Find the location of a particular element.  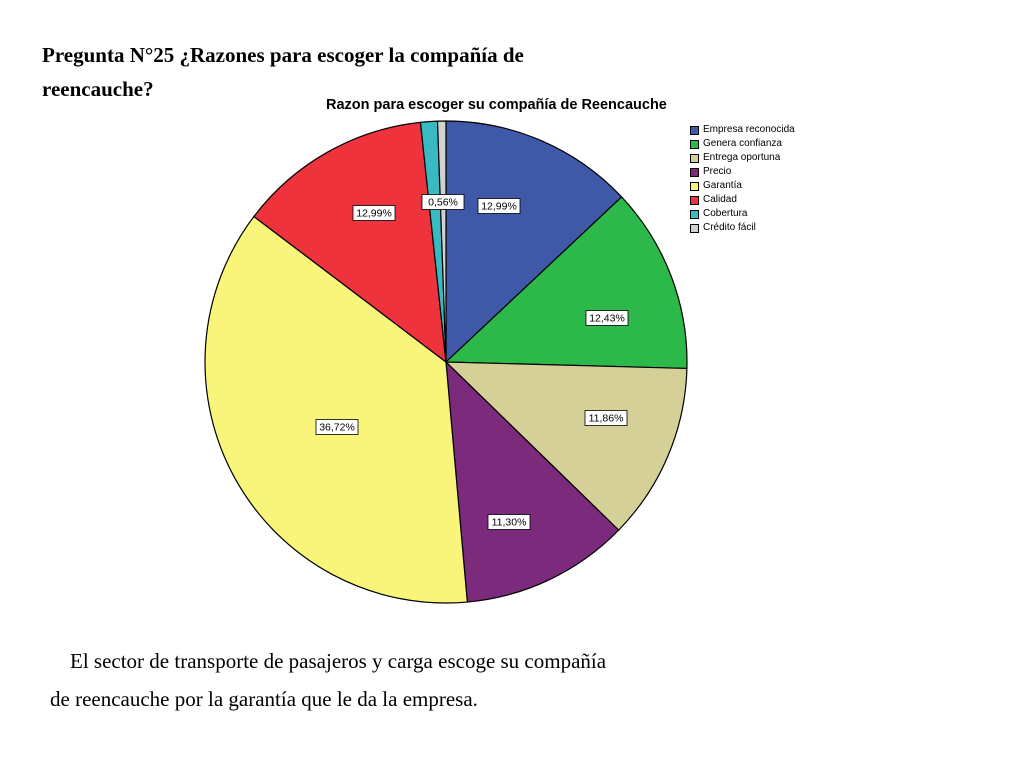

question-heading-line-2: reencauche? is located at coordinates (98, 89).